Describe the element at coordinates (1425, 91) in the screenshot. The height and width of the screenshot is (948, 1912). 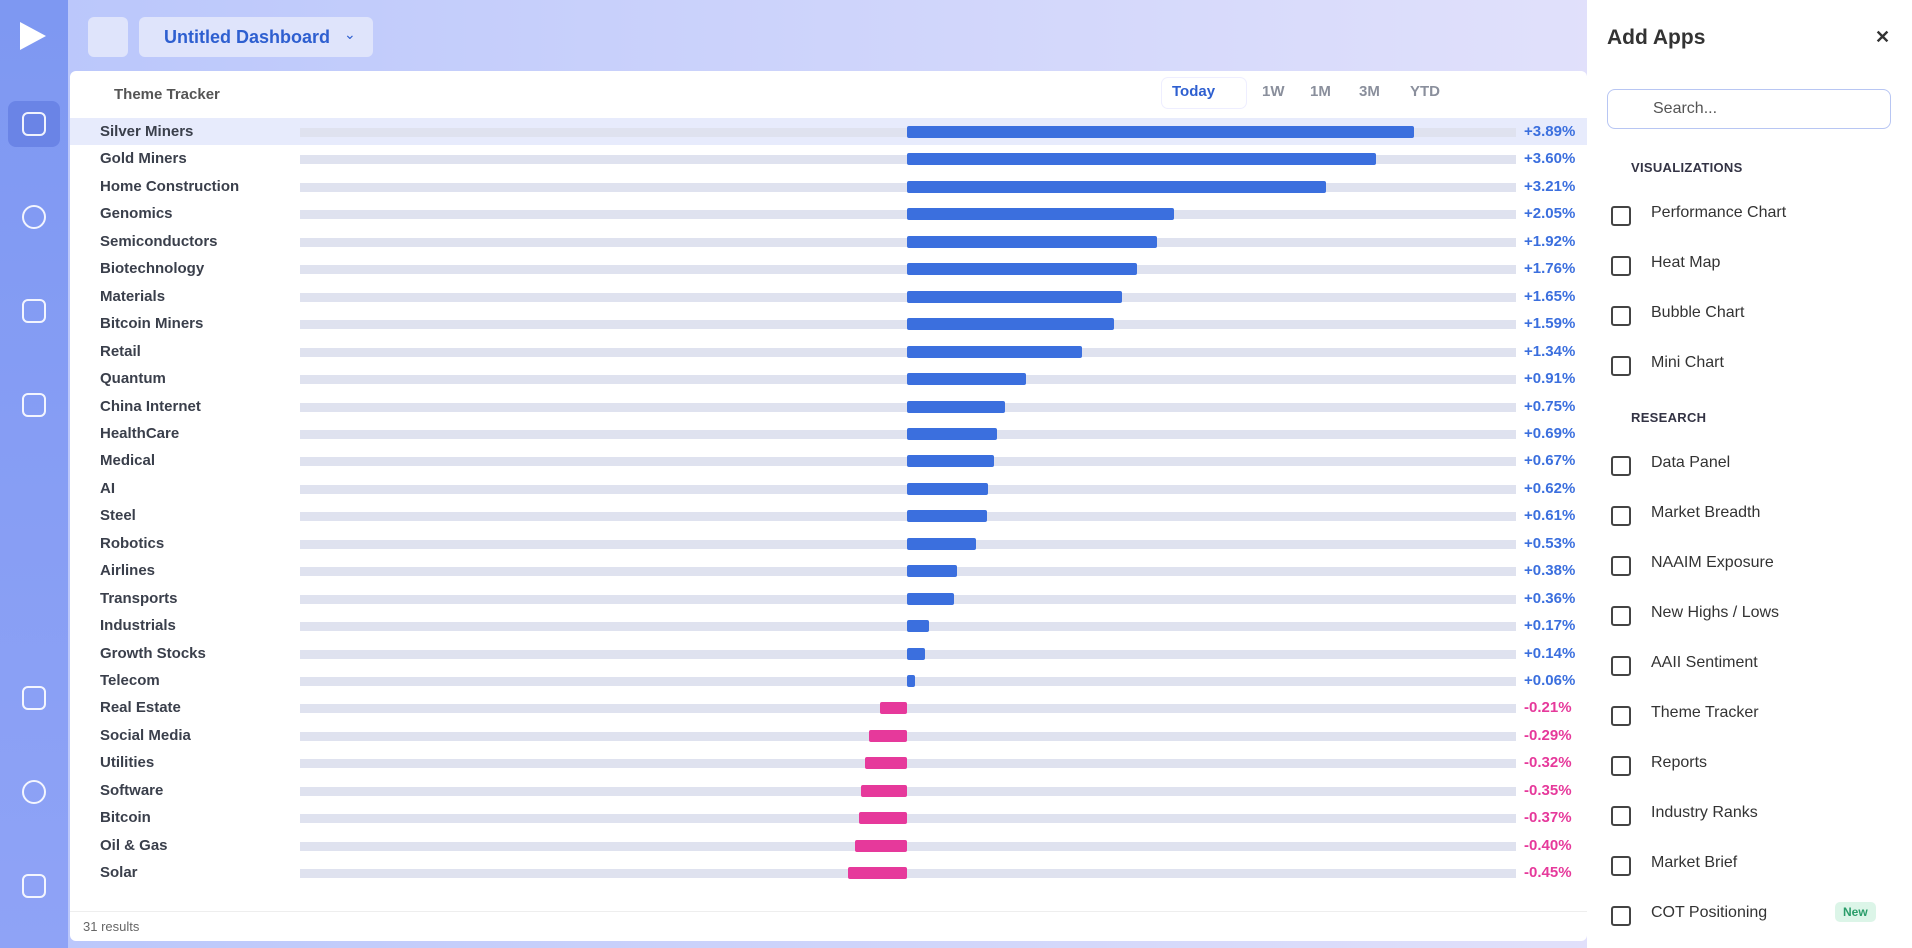
I see `range-button: YTD` at that location.